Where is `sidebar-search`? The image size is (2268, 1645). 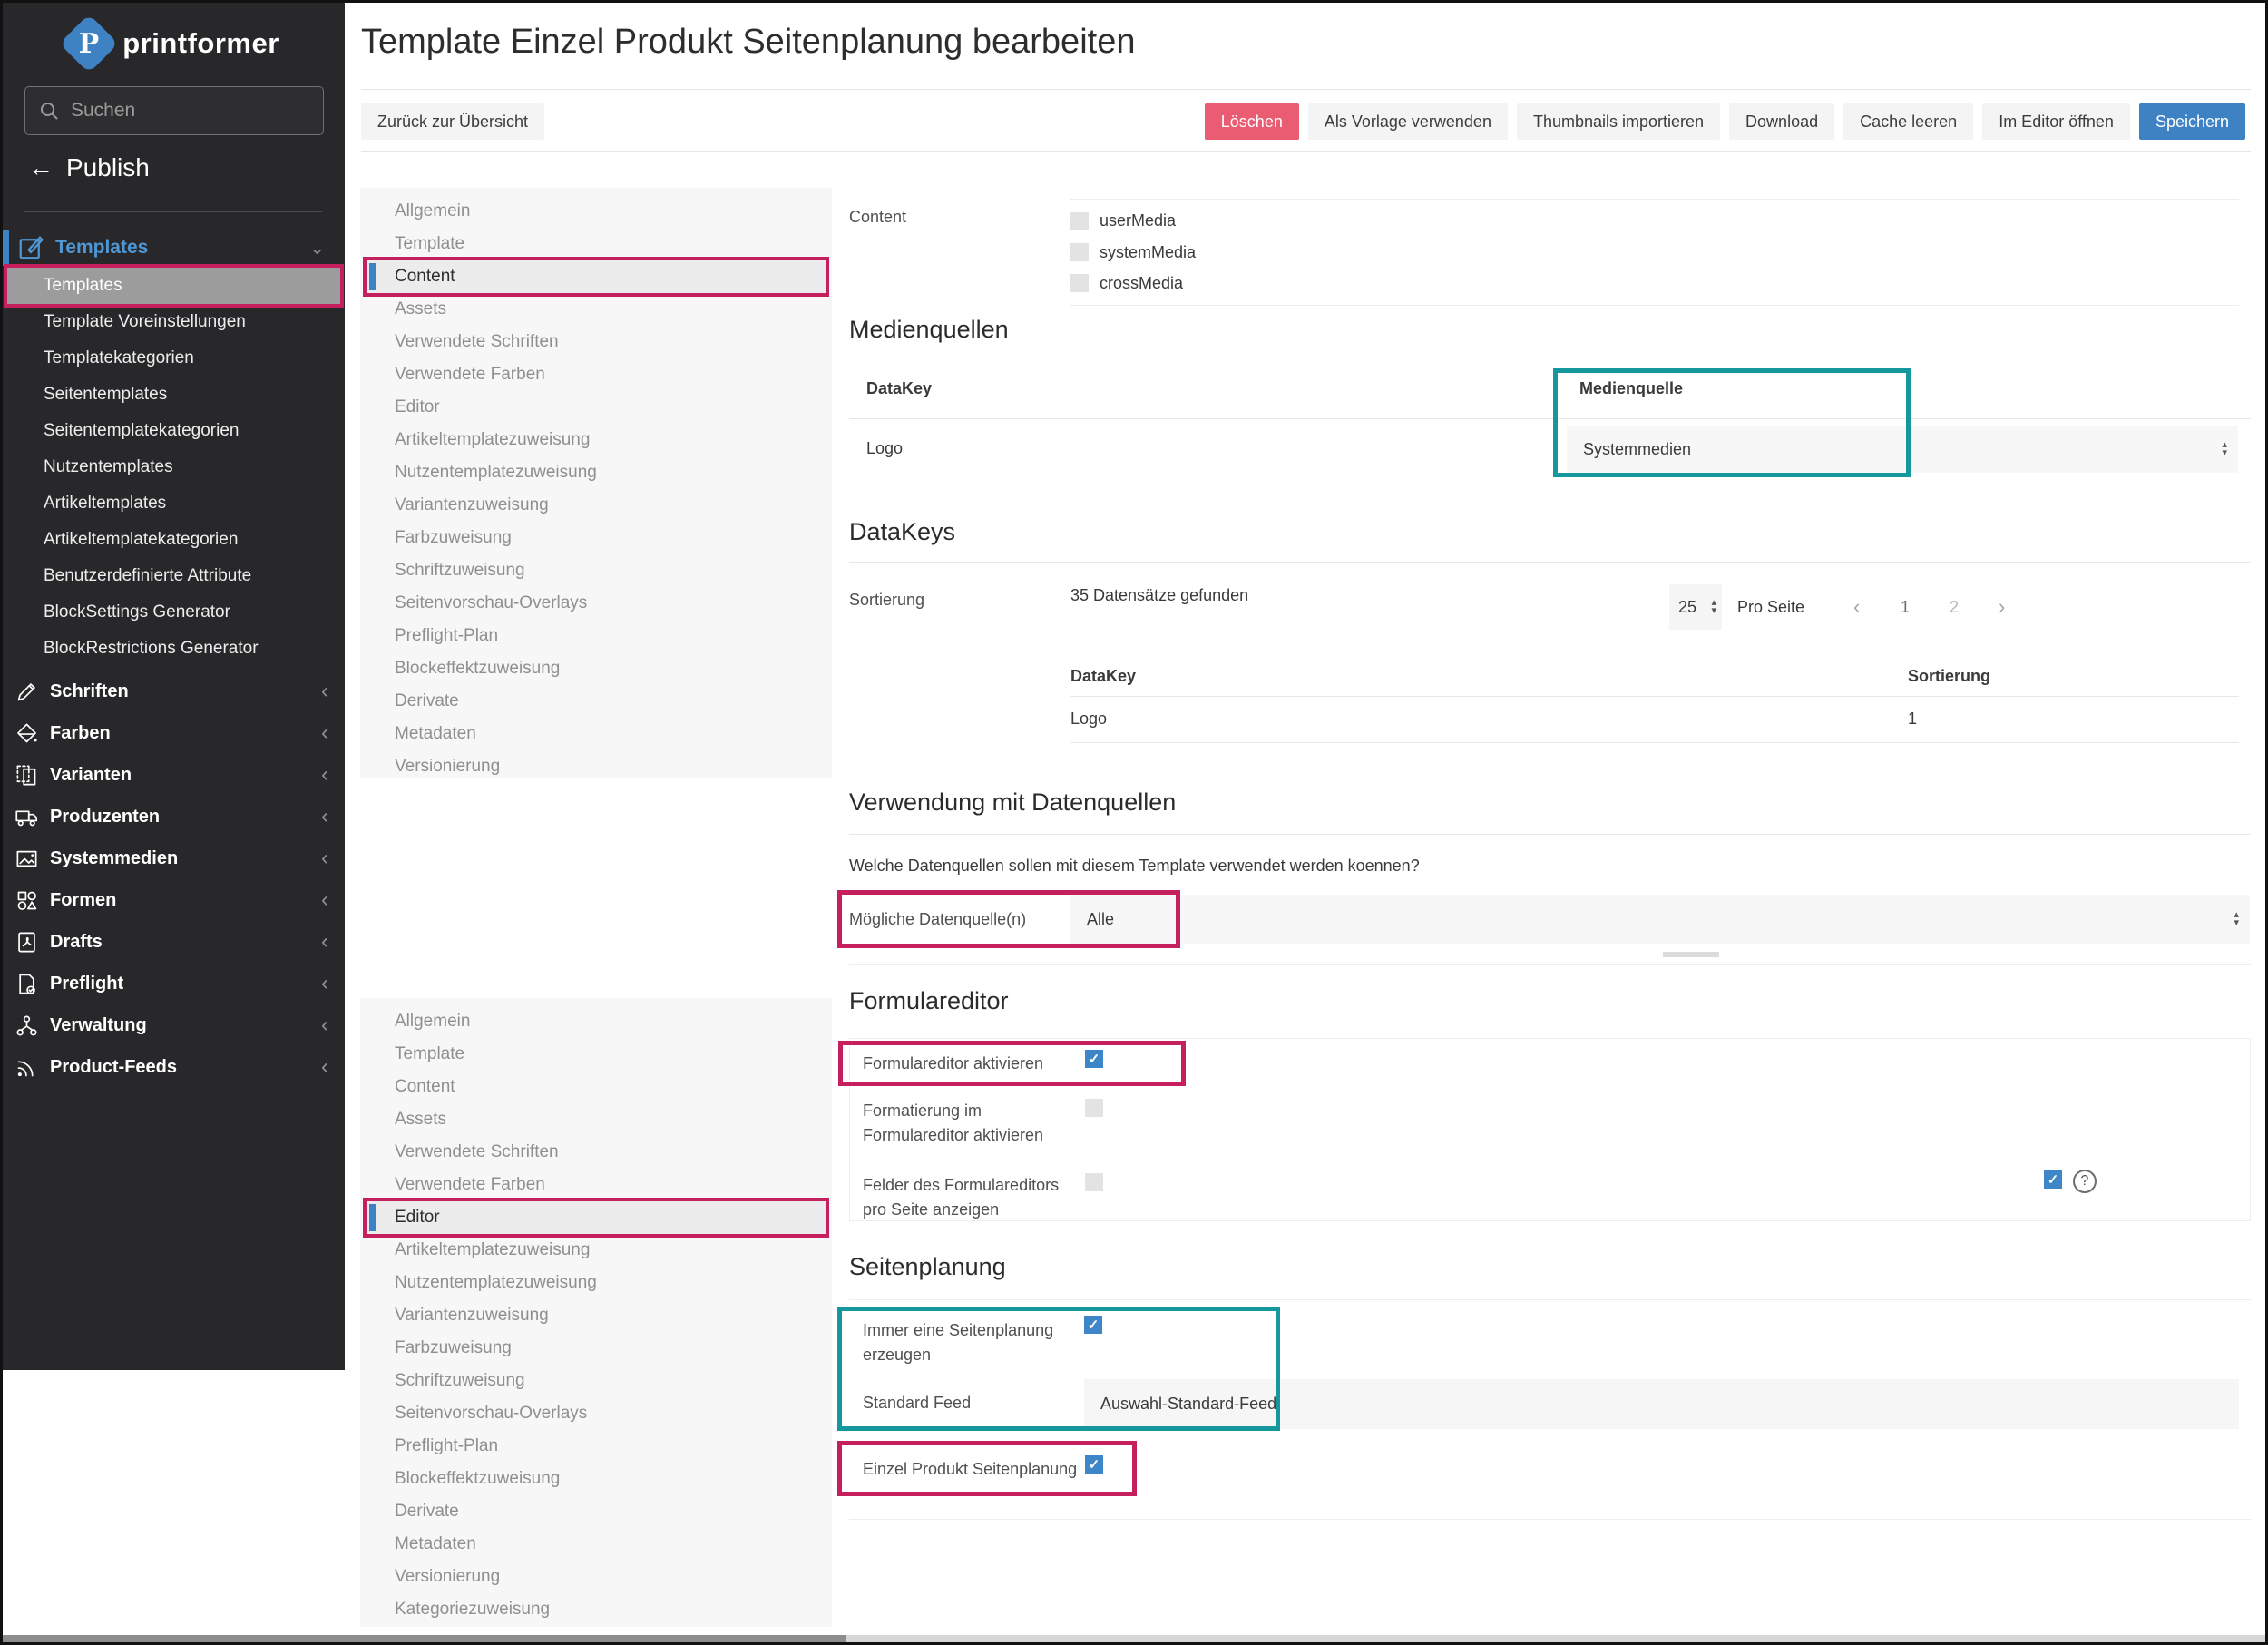 sidebar-search is located at coordinates (174, 110).